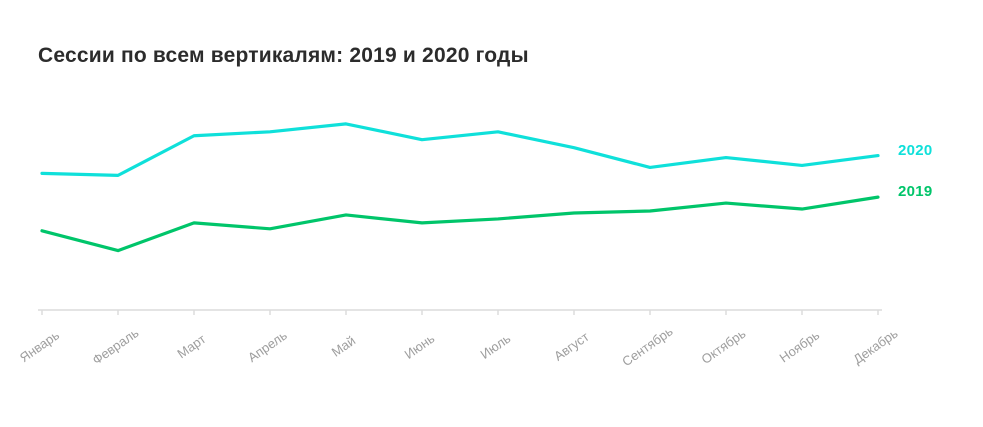  I want to click on x-tick-label: Октябрь, so click(723, 346).